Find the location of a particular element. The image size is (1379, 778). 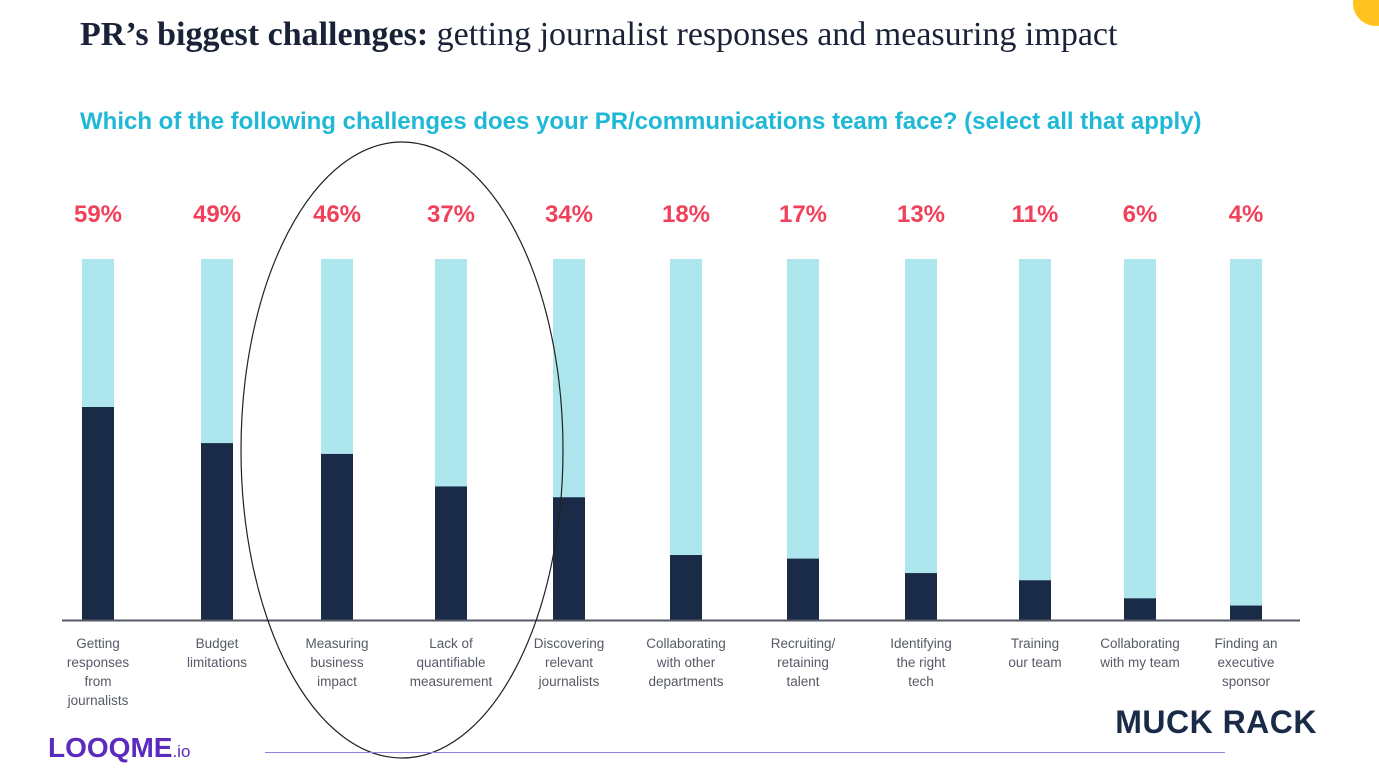

tick-label-line: talent is located at coordinates (802, 681).